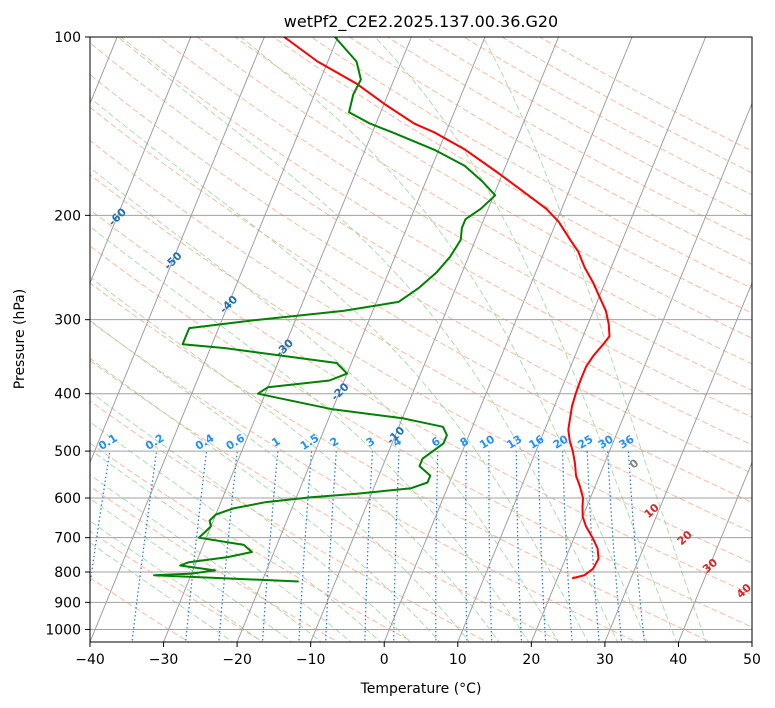  I want to click on x-axis: −40 −30 −20 −10 0 10 20 30 40 50, so click(418, 655).